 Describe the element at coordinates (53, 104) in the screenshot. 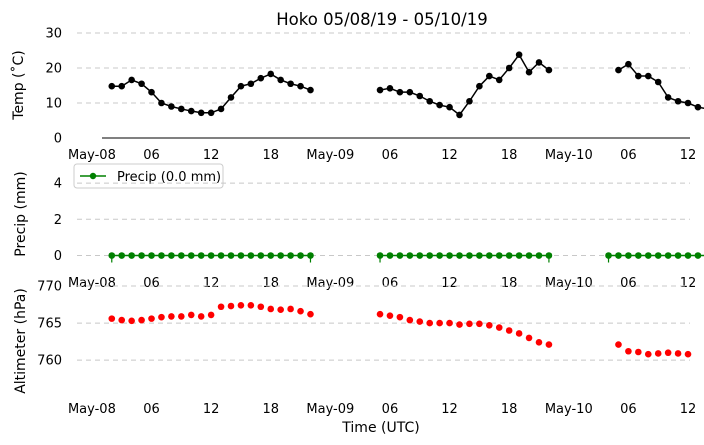

I see `temp-y-tick-label: 10` at that location.